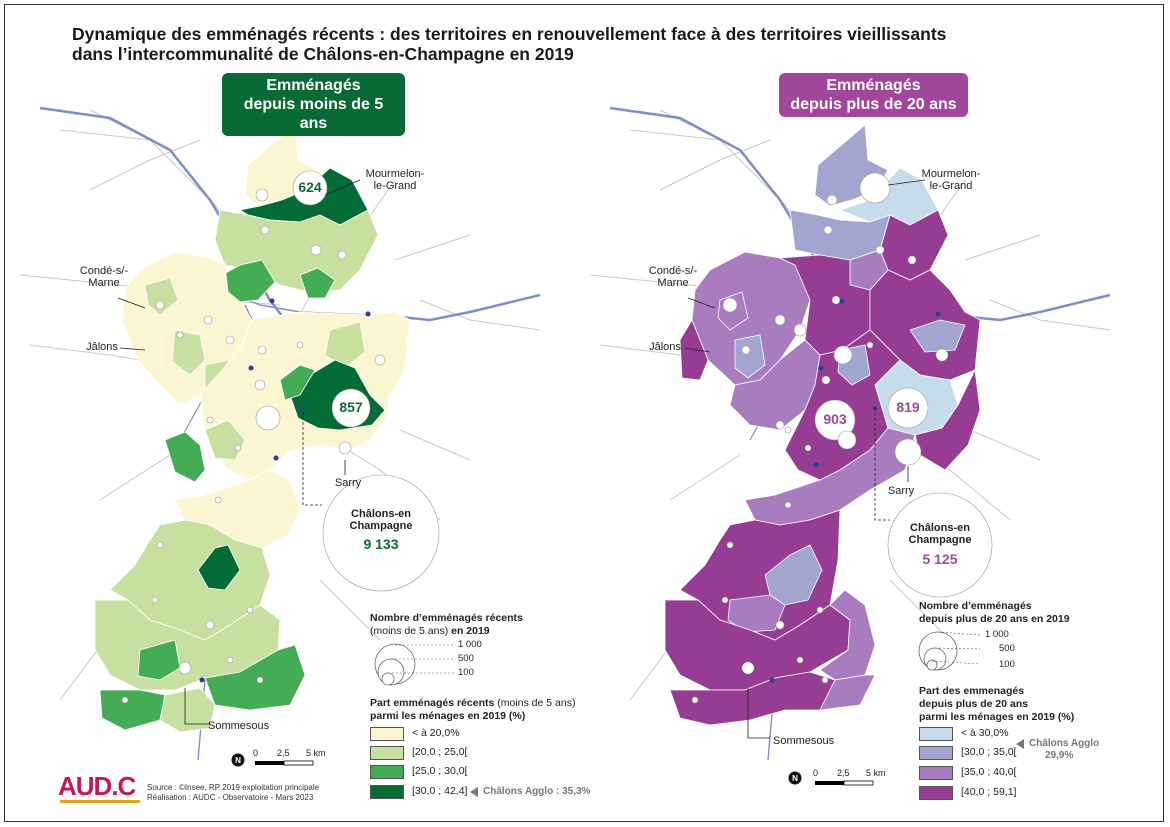  Describe the element at coordinates (873, 95) in the screenshot. I see `right-badge: Emménagés depuis plus de 20 ans` at that location.